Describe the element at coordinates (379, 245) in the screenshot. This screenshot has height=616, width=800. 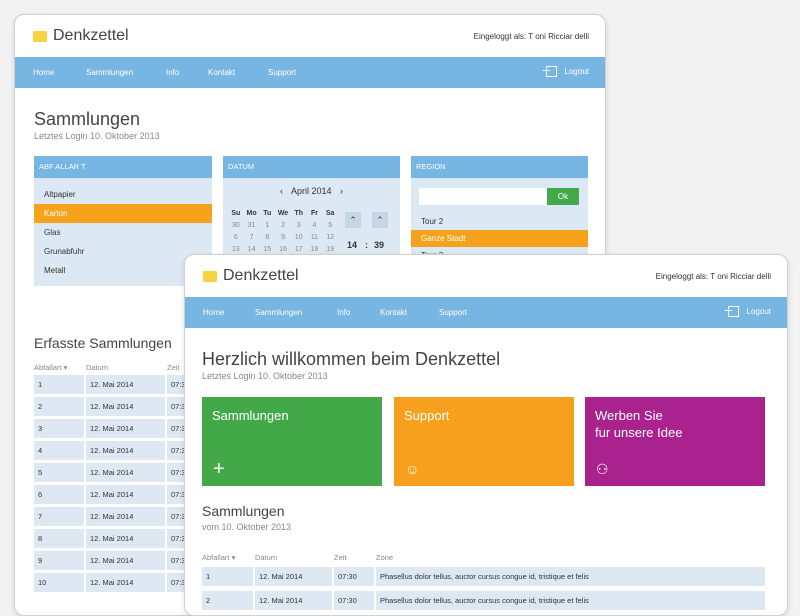
I see `minute-value: 39` at that location.